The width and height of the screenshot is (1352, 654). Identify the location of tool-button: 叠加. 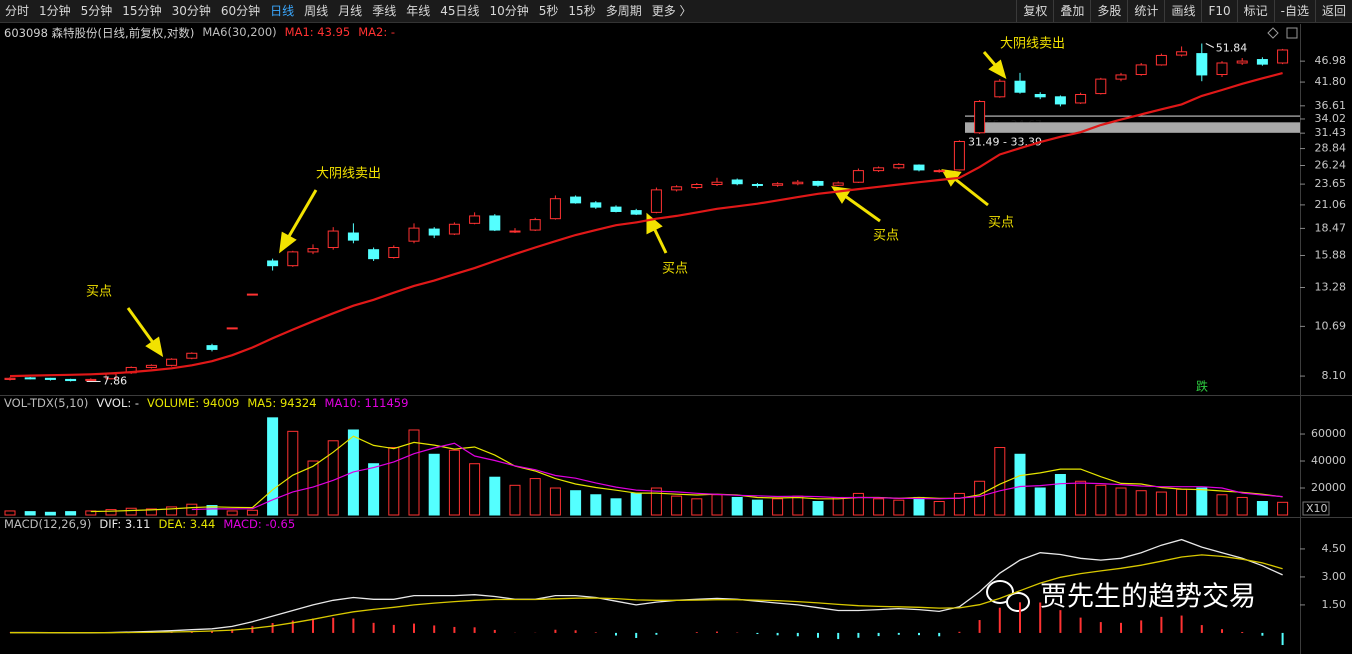
(1071, 11).